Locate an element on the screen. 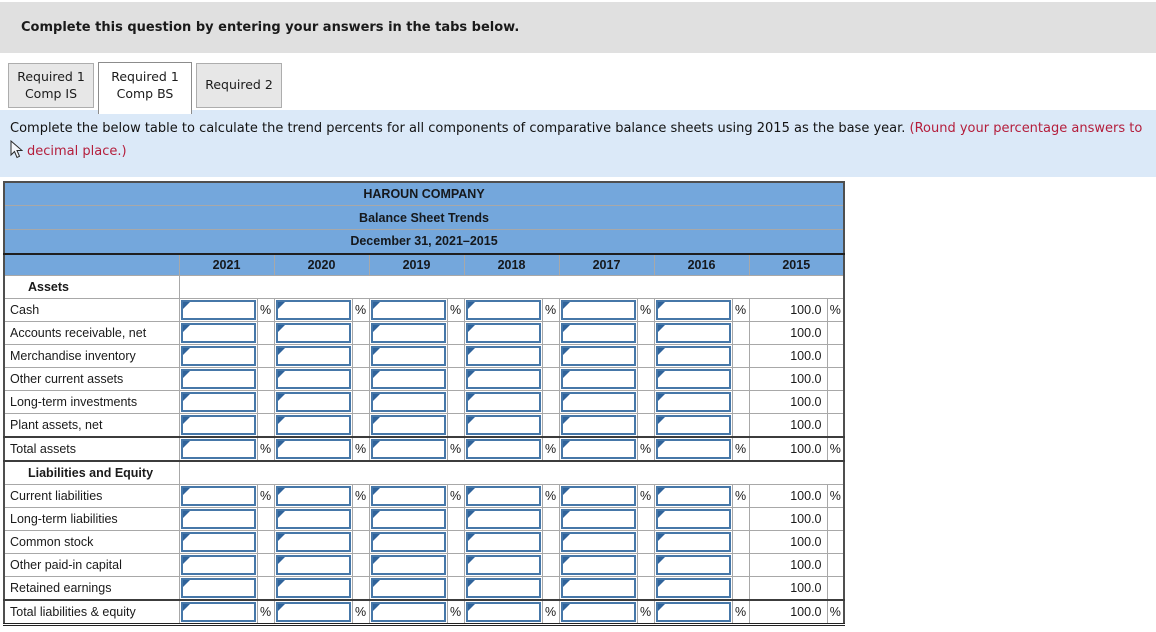 This screenshot has width=1156, height=632. percent-sign-cell: % is located at coordinates (835, 612).